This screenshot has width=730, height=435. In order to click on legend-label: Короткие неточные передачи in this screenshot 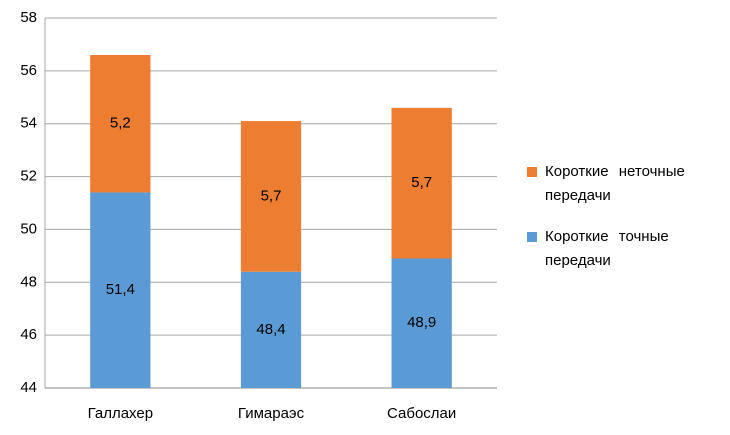, I will do `click(615, 183)`.